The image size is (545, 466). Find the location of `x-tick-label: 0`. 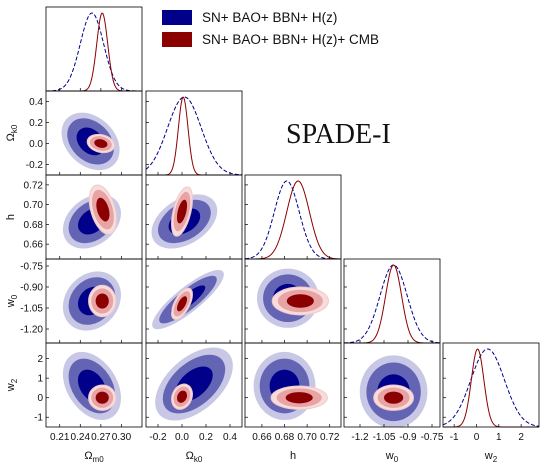

x-tick-label: 0 is located at coordinates (477, 437).